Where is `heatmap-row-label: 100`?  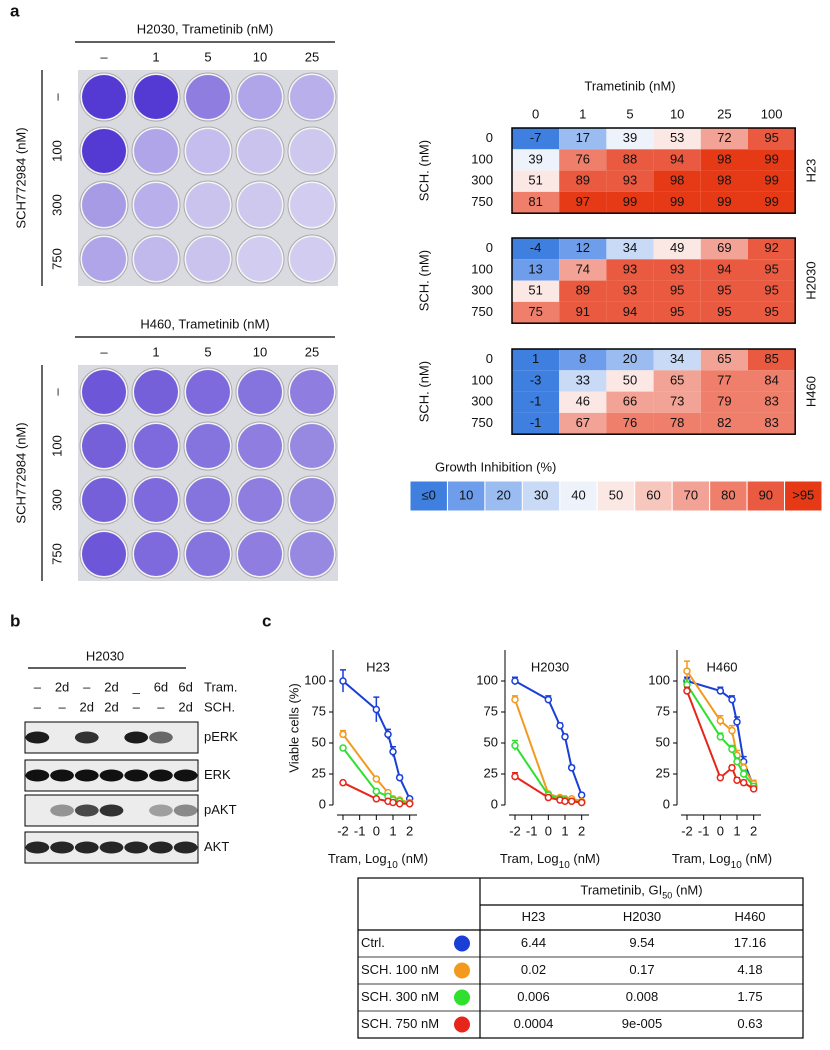 heatmap-row-label: 100 is located at coordinates (482, 268).